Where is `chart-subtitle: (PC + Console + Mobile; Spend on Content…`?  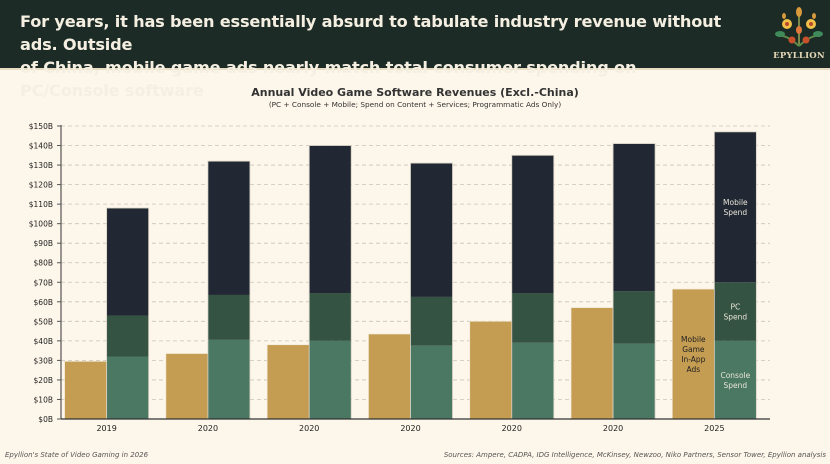 chart-subtitle: (PC + Console + Mobile; Spend on Content… is located at coordinates (415, 104).